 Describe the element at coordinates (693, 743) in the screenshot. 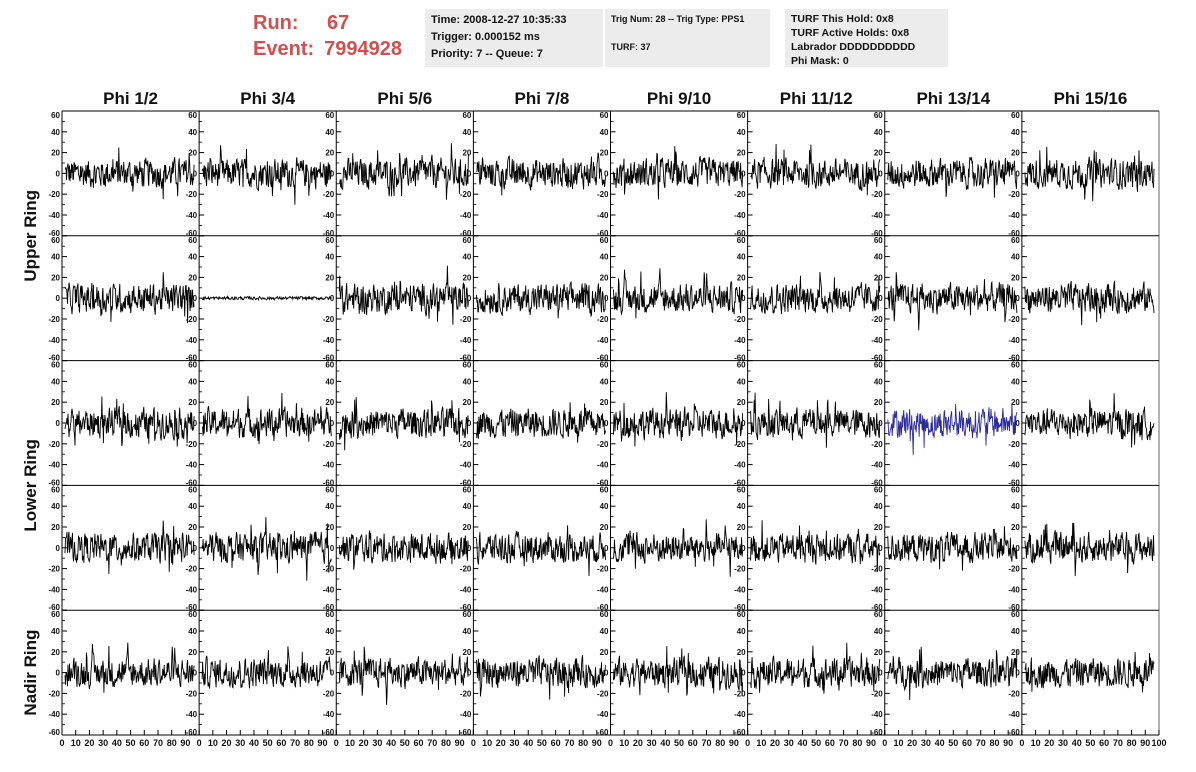

I see `x-tick-label: 60` at that location.